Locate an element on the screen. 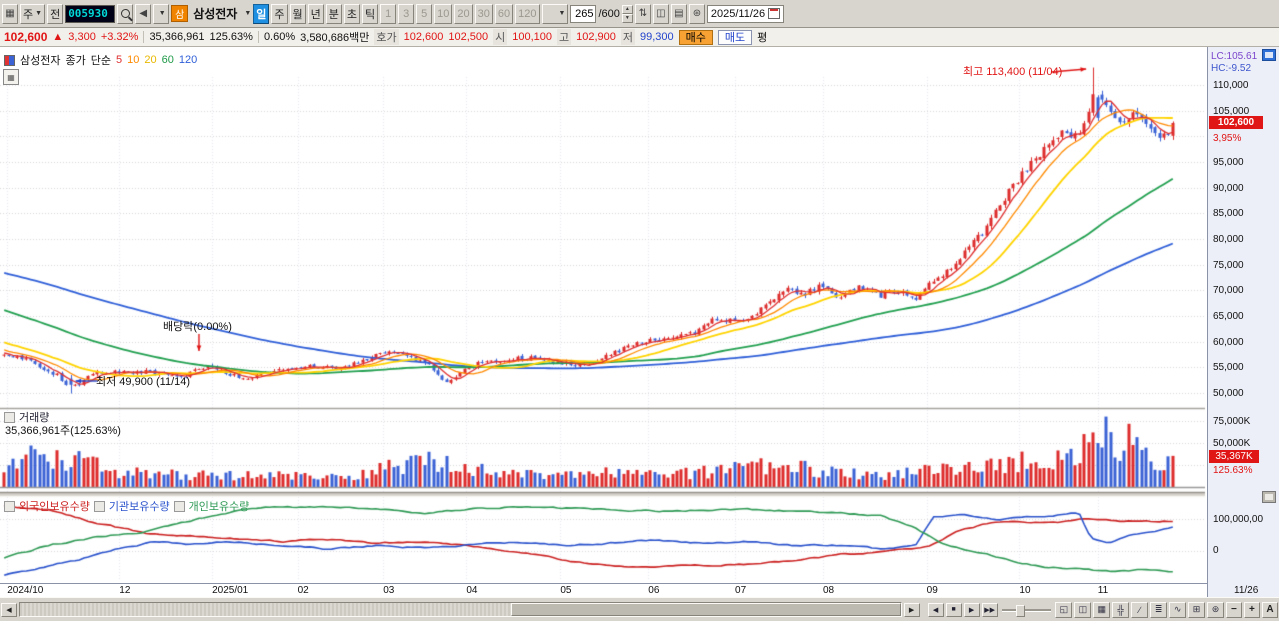  bar-count-input is located at coordinates (583, 13).